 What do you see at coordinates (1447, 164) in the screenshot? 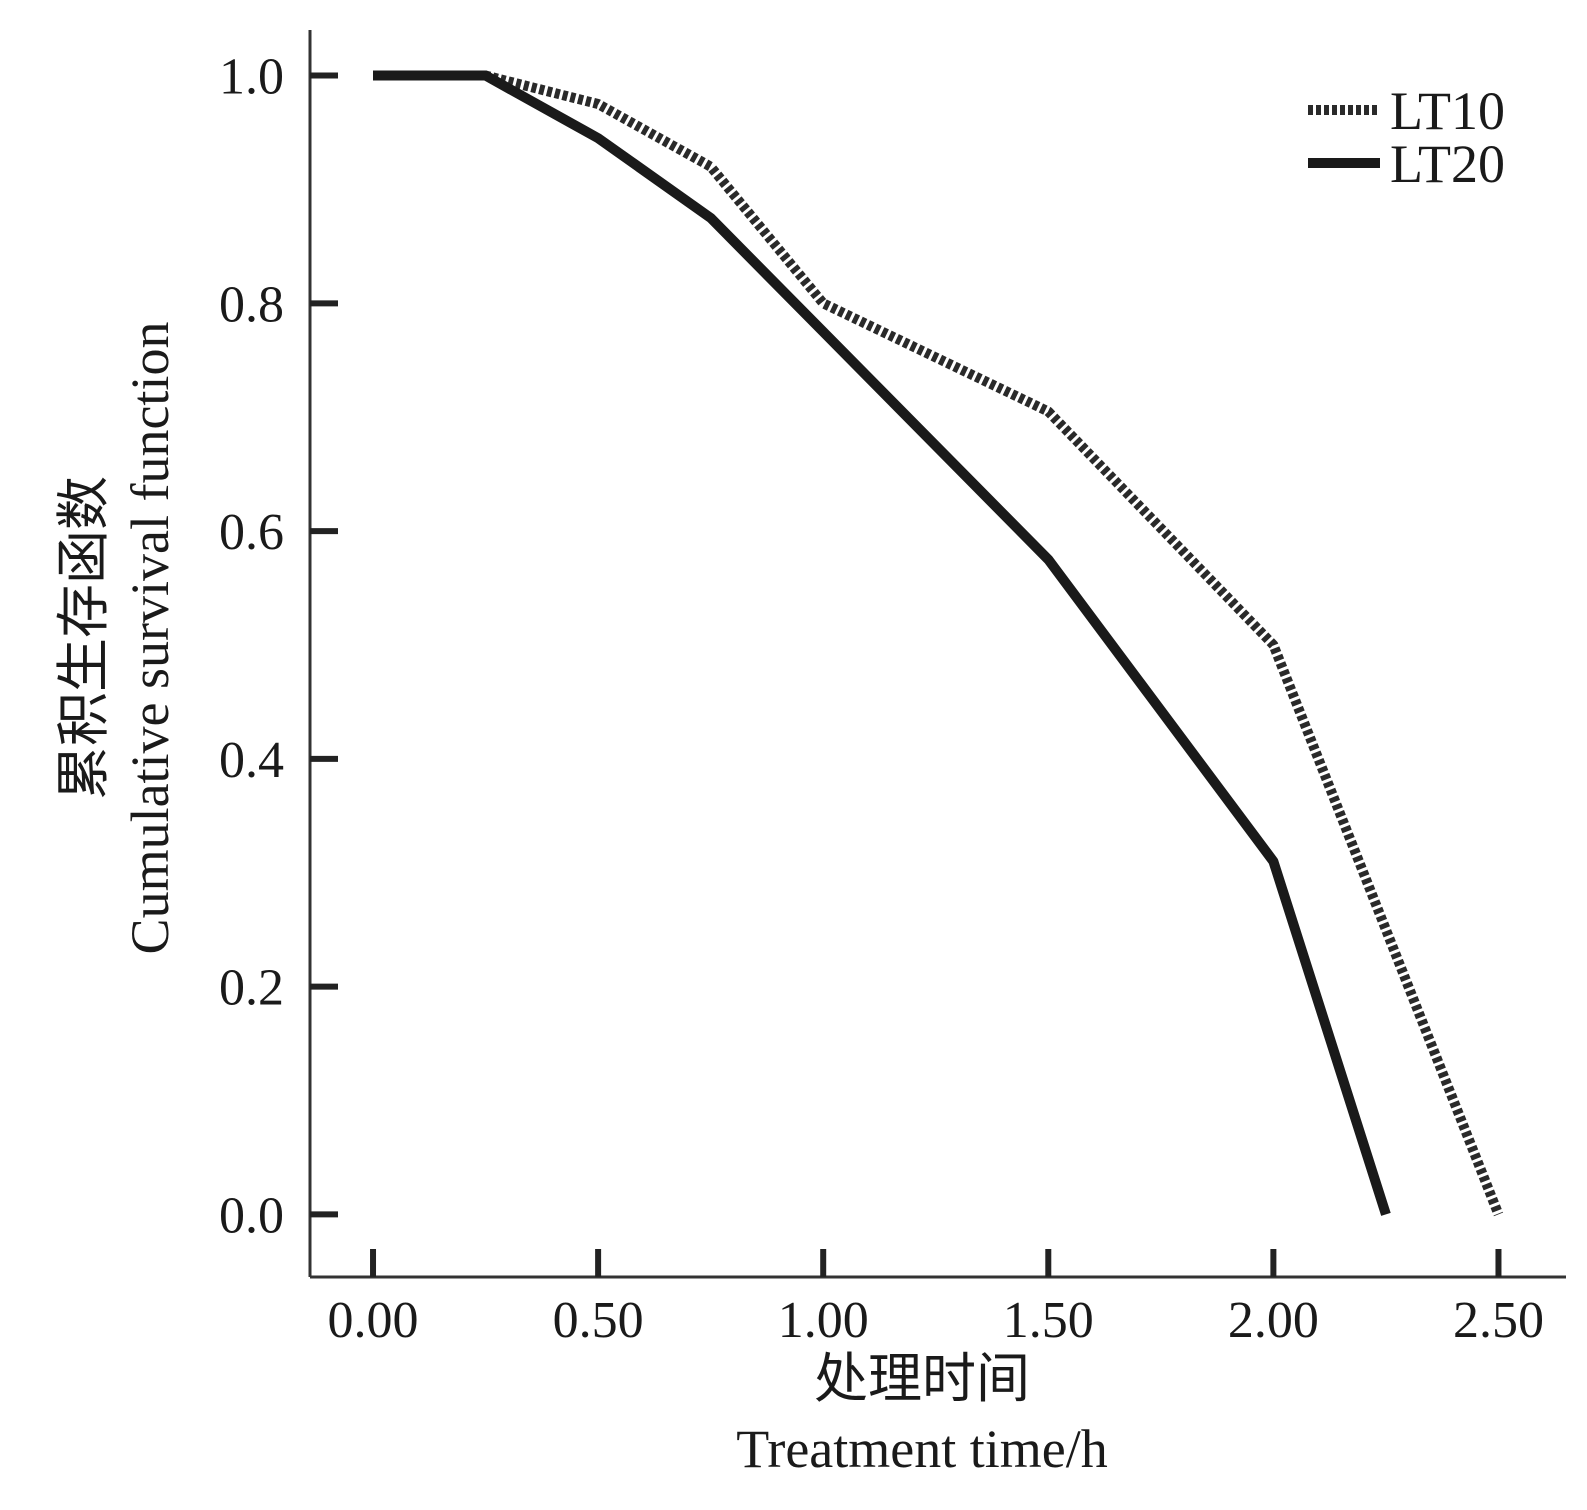
I see `legend-label-lt20: LT20` at bounding box center [1447, 164].